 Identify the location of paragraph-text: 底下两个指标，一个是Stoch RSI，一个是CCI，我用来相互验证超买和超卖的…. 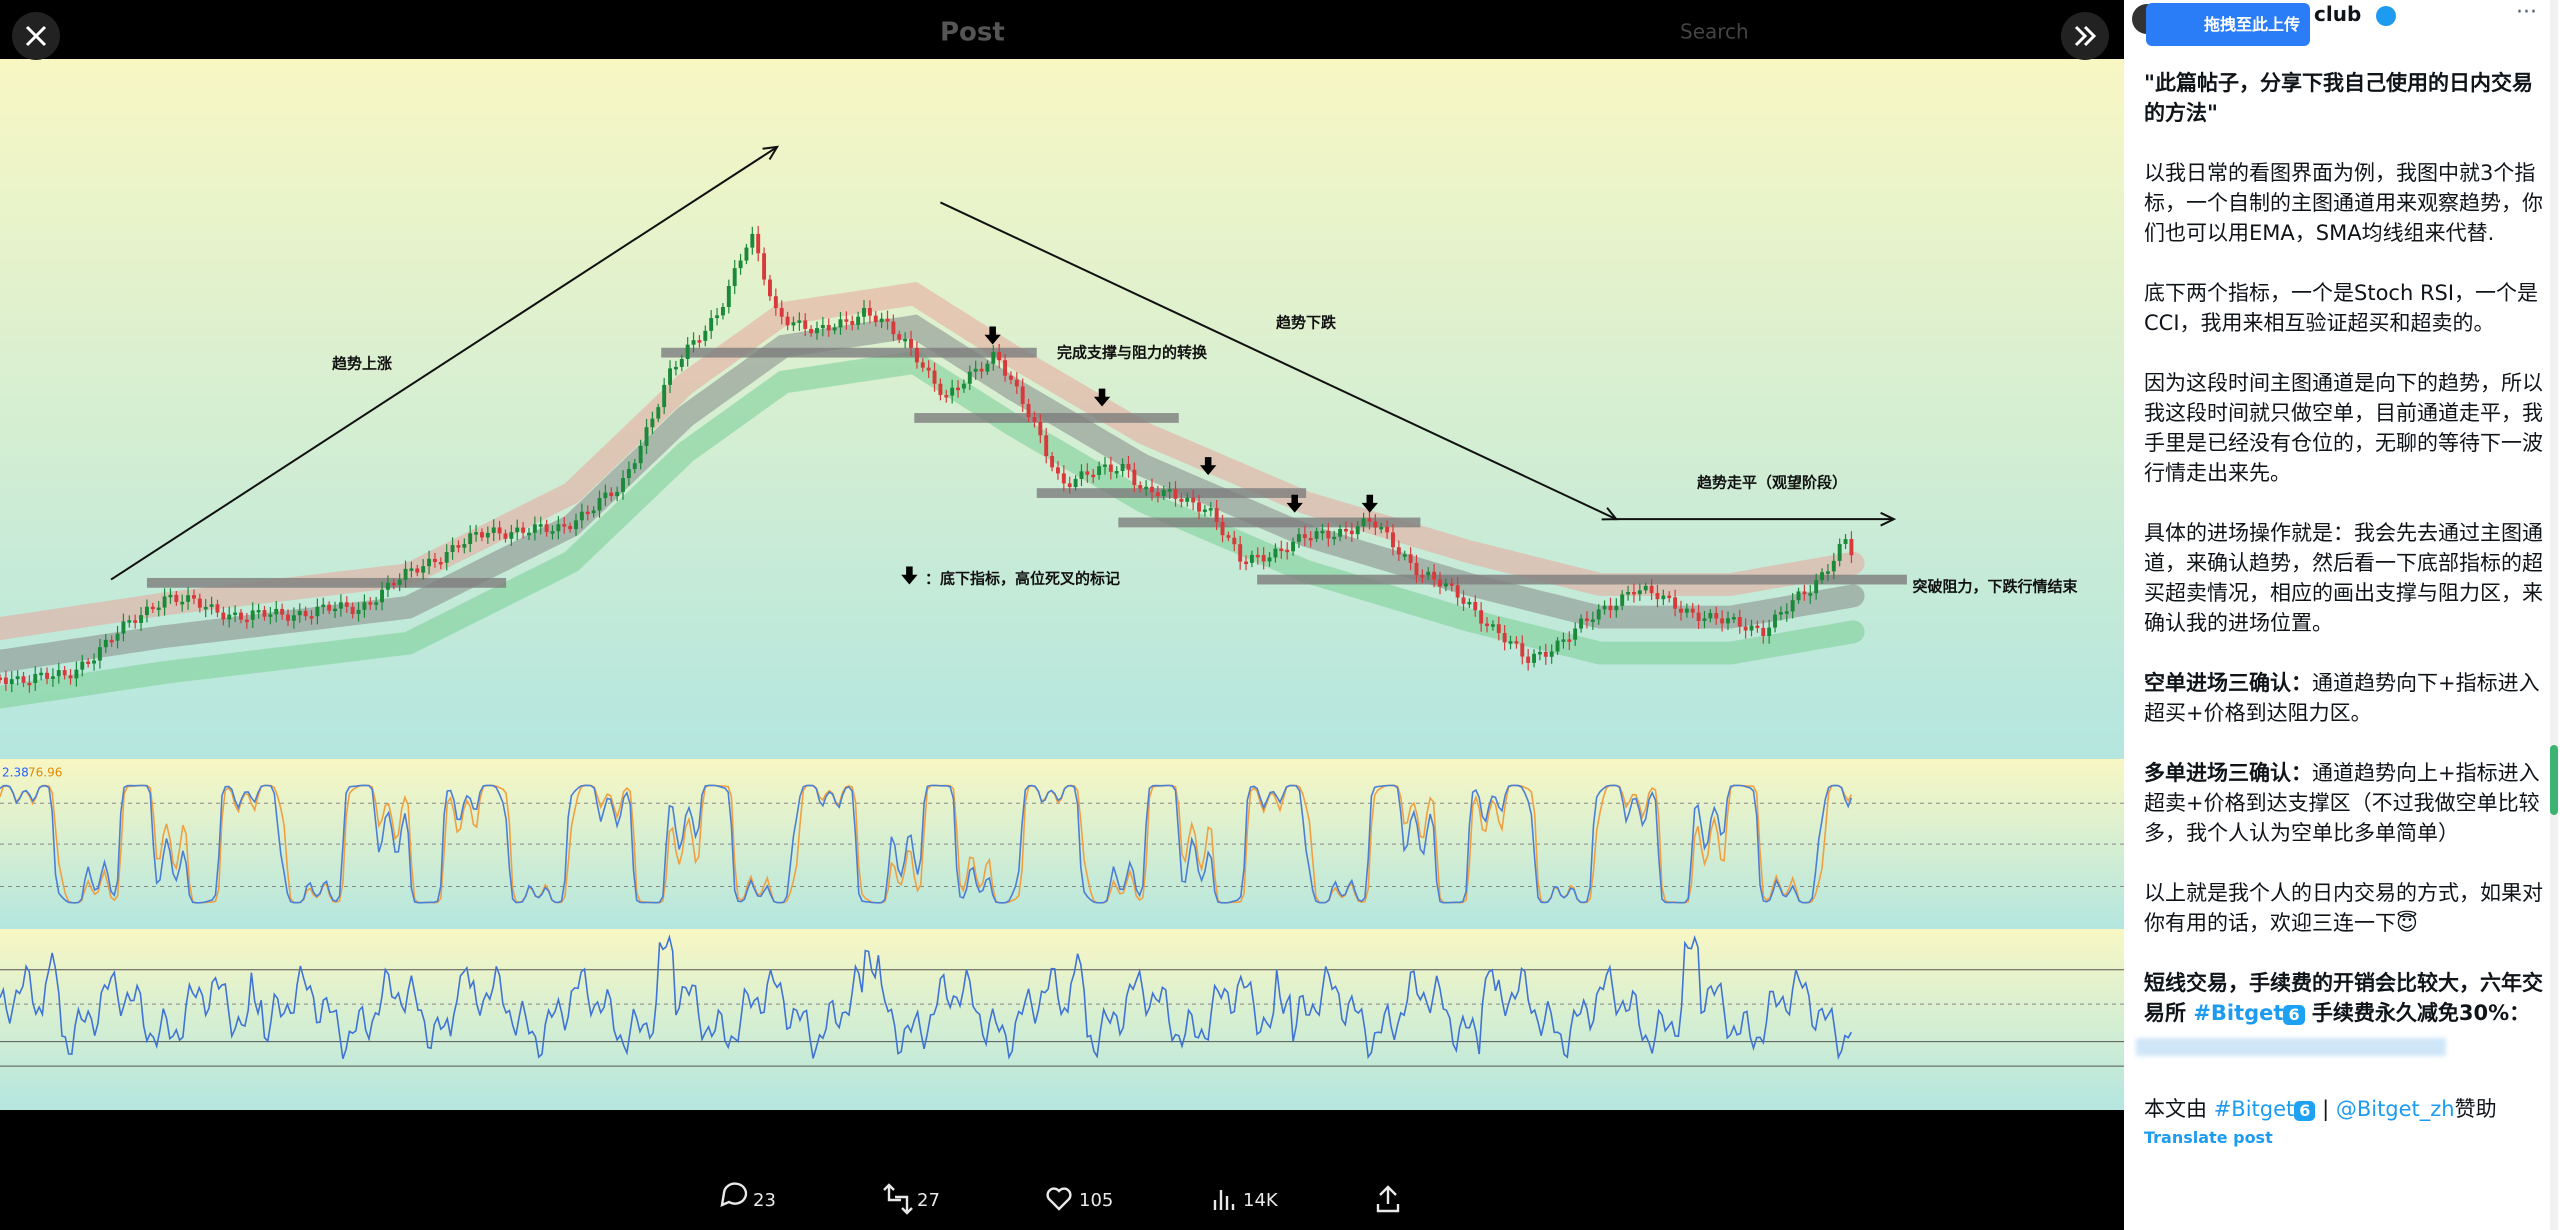
(2341, 308).